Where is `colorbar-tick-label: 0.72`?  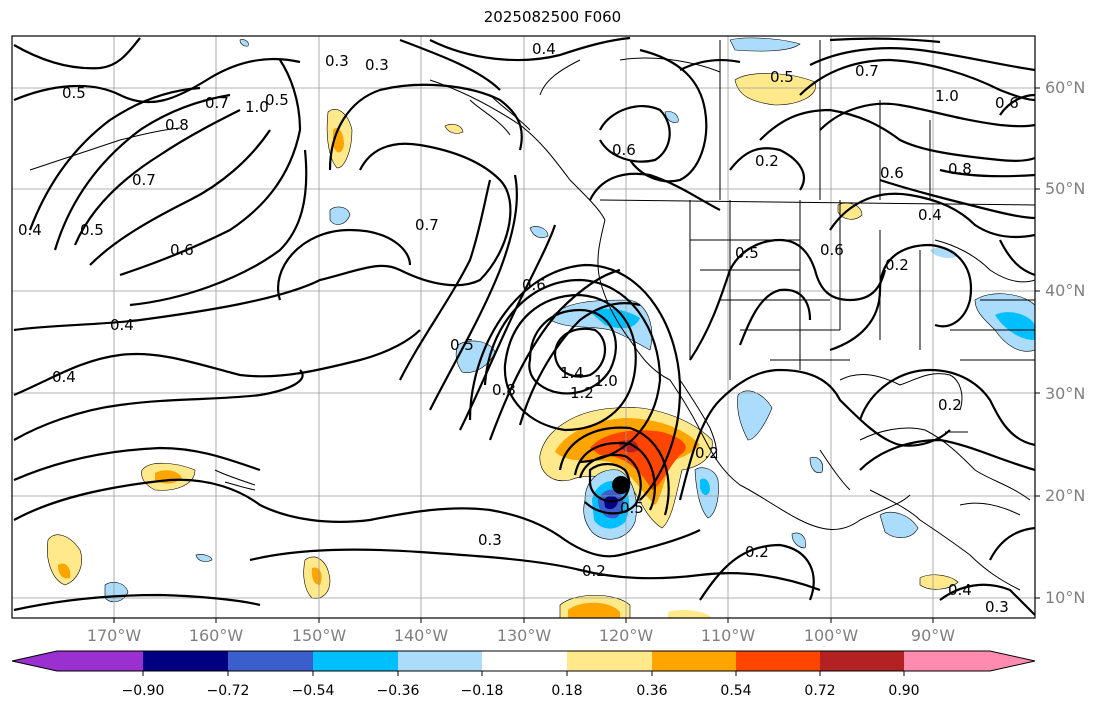
colorbar-tick-label: 0.72 is located at coordinates (820, 691).